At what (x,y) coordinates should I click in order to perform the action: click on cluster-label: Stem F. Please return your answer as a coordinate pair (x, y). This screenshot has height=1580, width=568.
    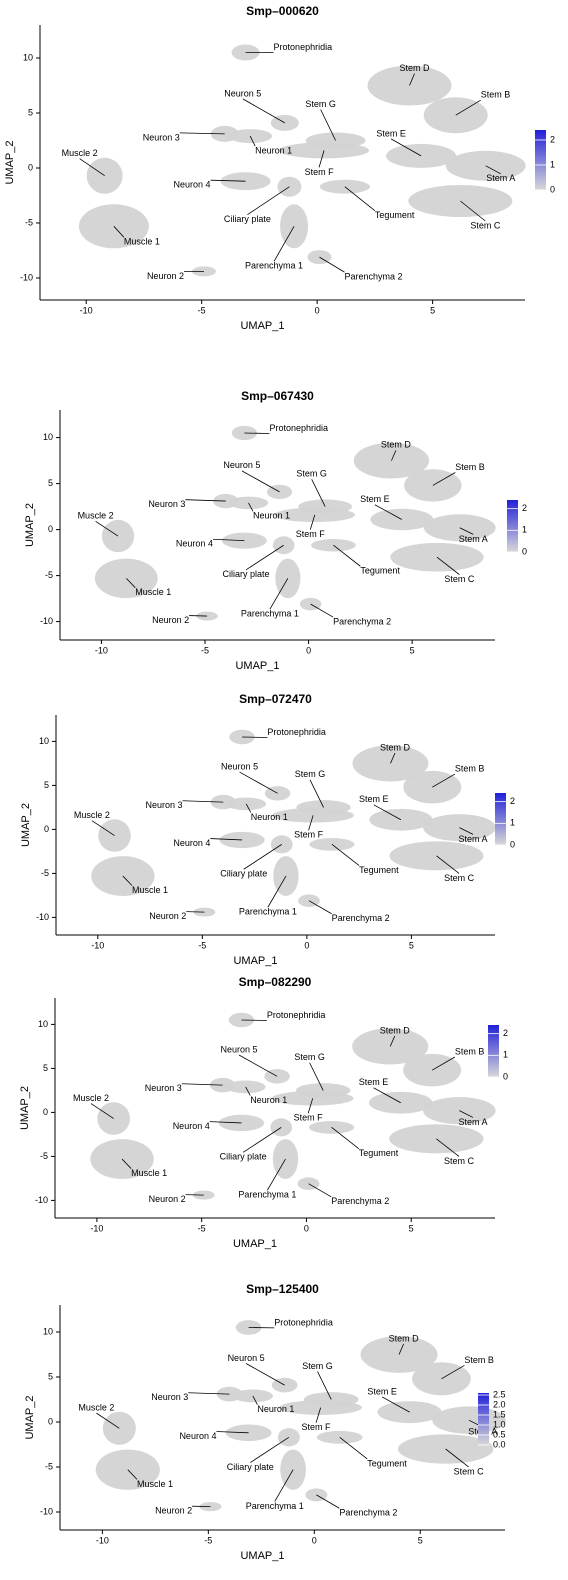
    Looking at the image, I should click on (317, 1427).